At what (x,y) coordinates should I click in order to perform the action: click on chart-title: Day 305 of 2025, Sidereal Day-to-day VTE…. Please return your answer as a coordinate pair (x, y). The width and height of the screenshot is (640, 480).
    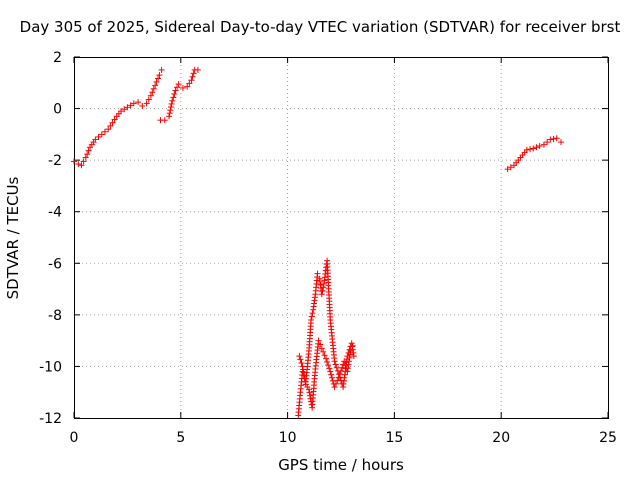
    Looking at the image, I should click on (320, 27).